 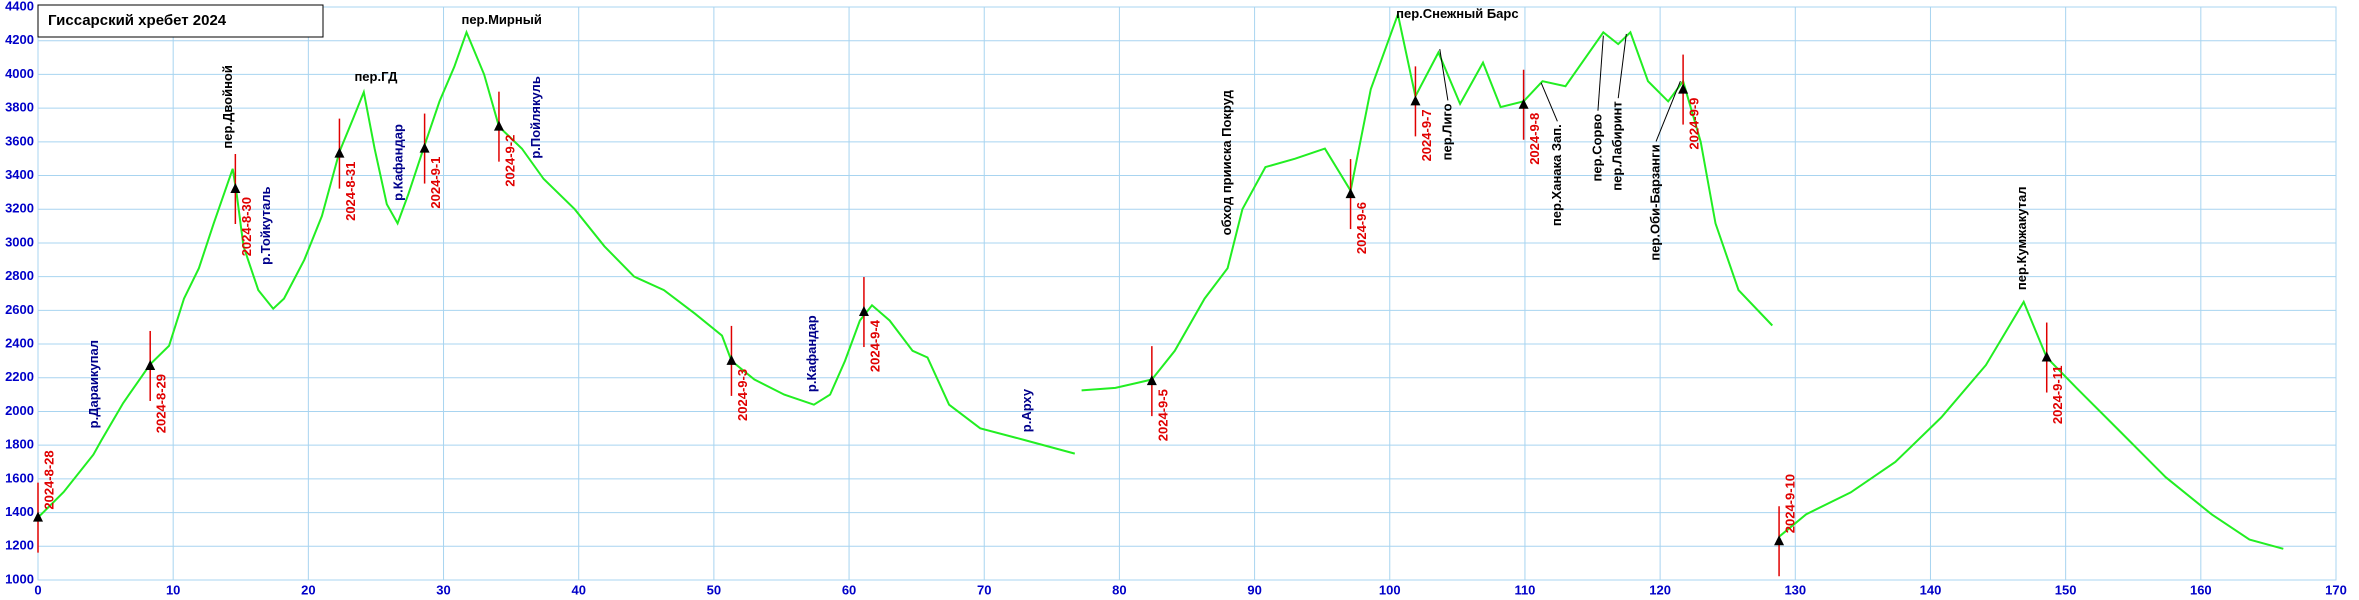 What do you see at coordinates (1254, 589) in the screenshot?
I see `x-tick-label: 90` at bounding box center [1254, 589].